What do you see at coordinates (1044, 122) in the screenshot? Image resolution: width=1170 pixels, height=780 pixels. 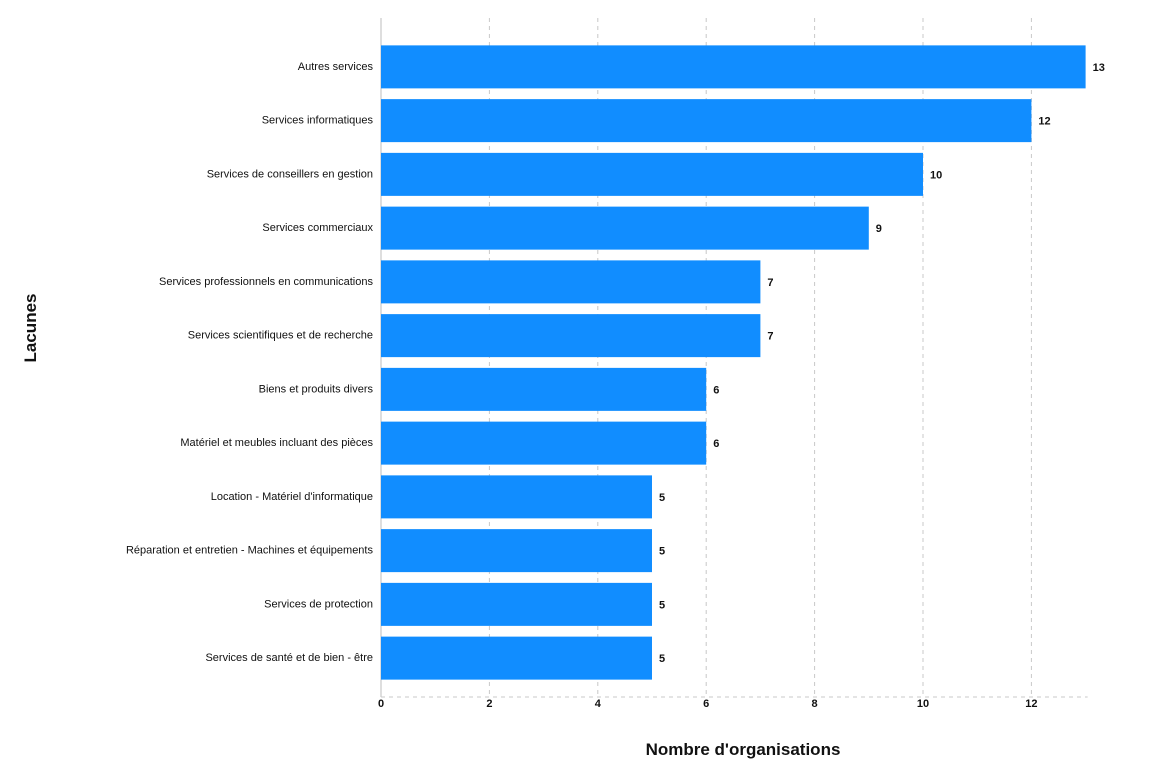 I see `value-label: 12` at bounding box center [1044, 122].